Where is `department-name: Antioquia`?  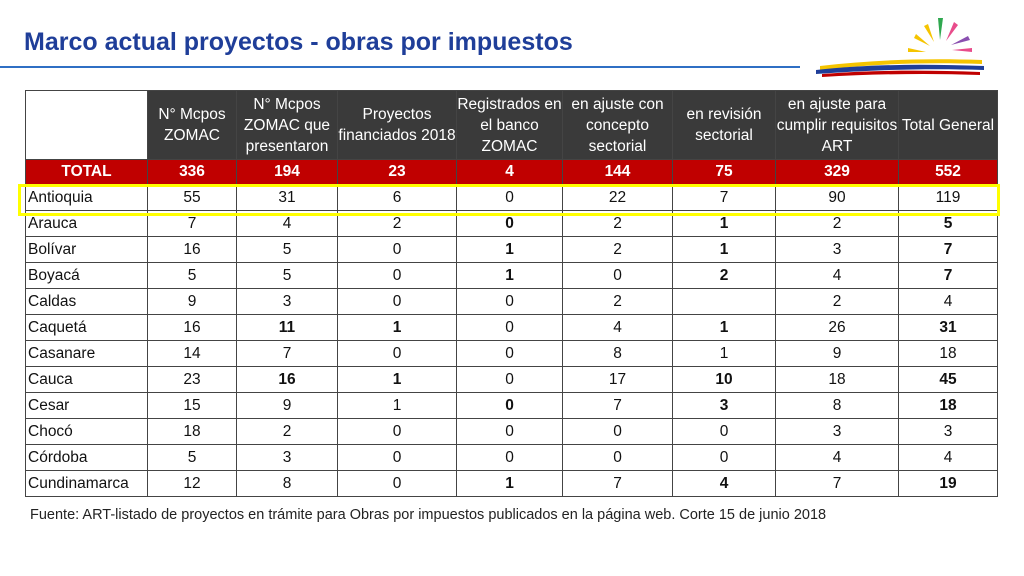 department-name: Antioquia is located at coordinates (86, 197).